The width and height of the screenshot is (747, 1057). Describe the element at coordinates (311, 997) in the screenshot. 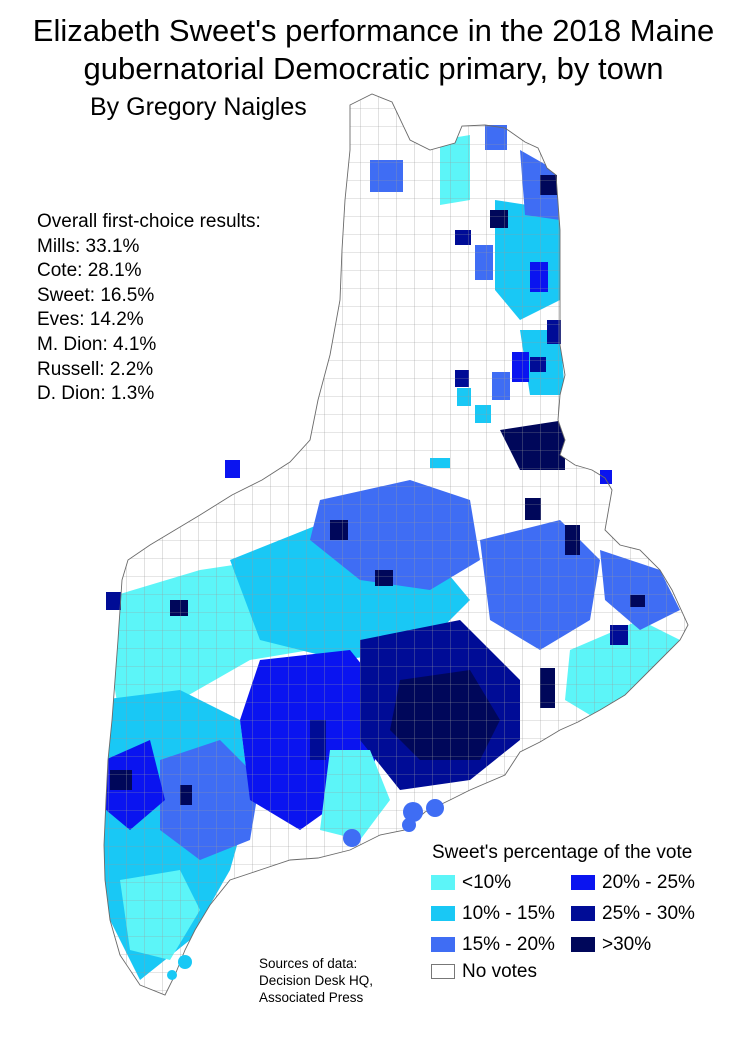

I see `sources-line: Associated Press` at that location.